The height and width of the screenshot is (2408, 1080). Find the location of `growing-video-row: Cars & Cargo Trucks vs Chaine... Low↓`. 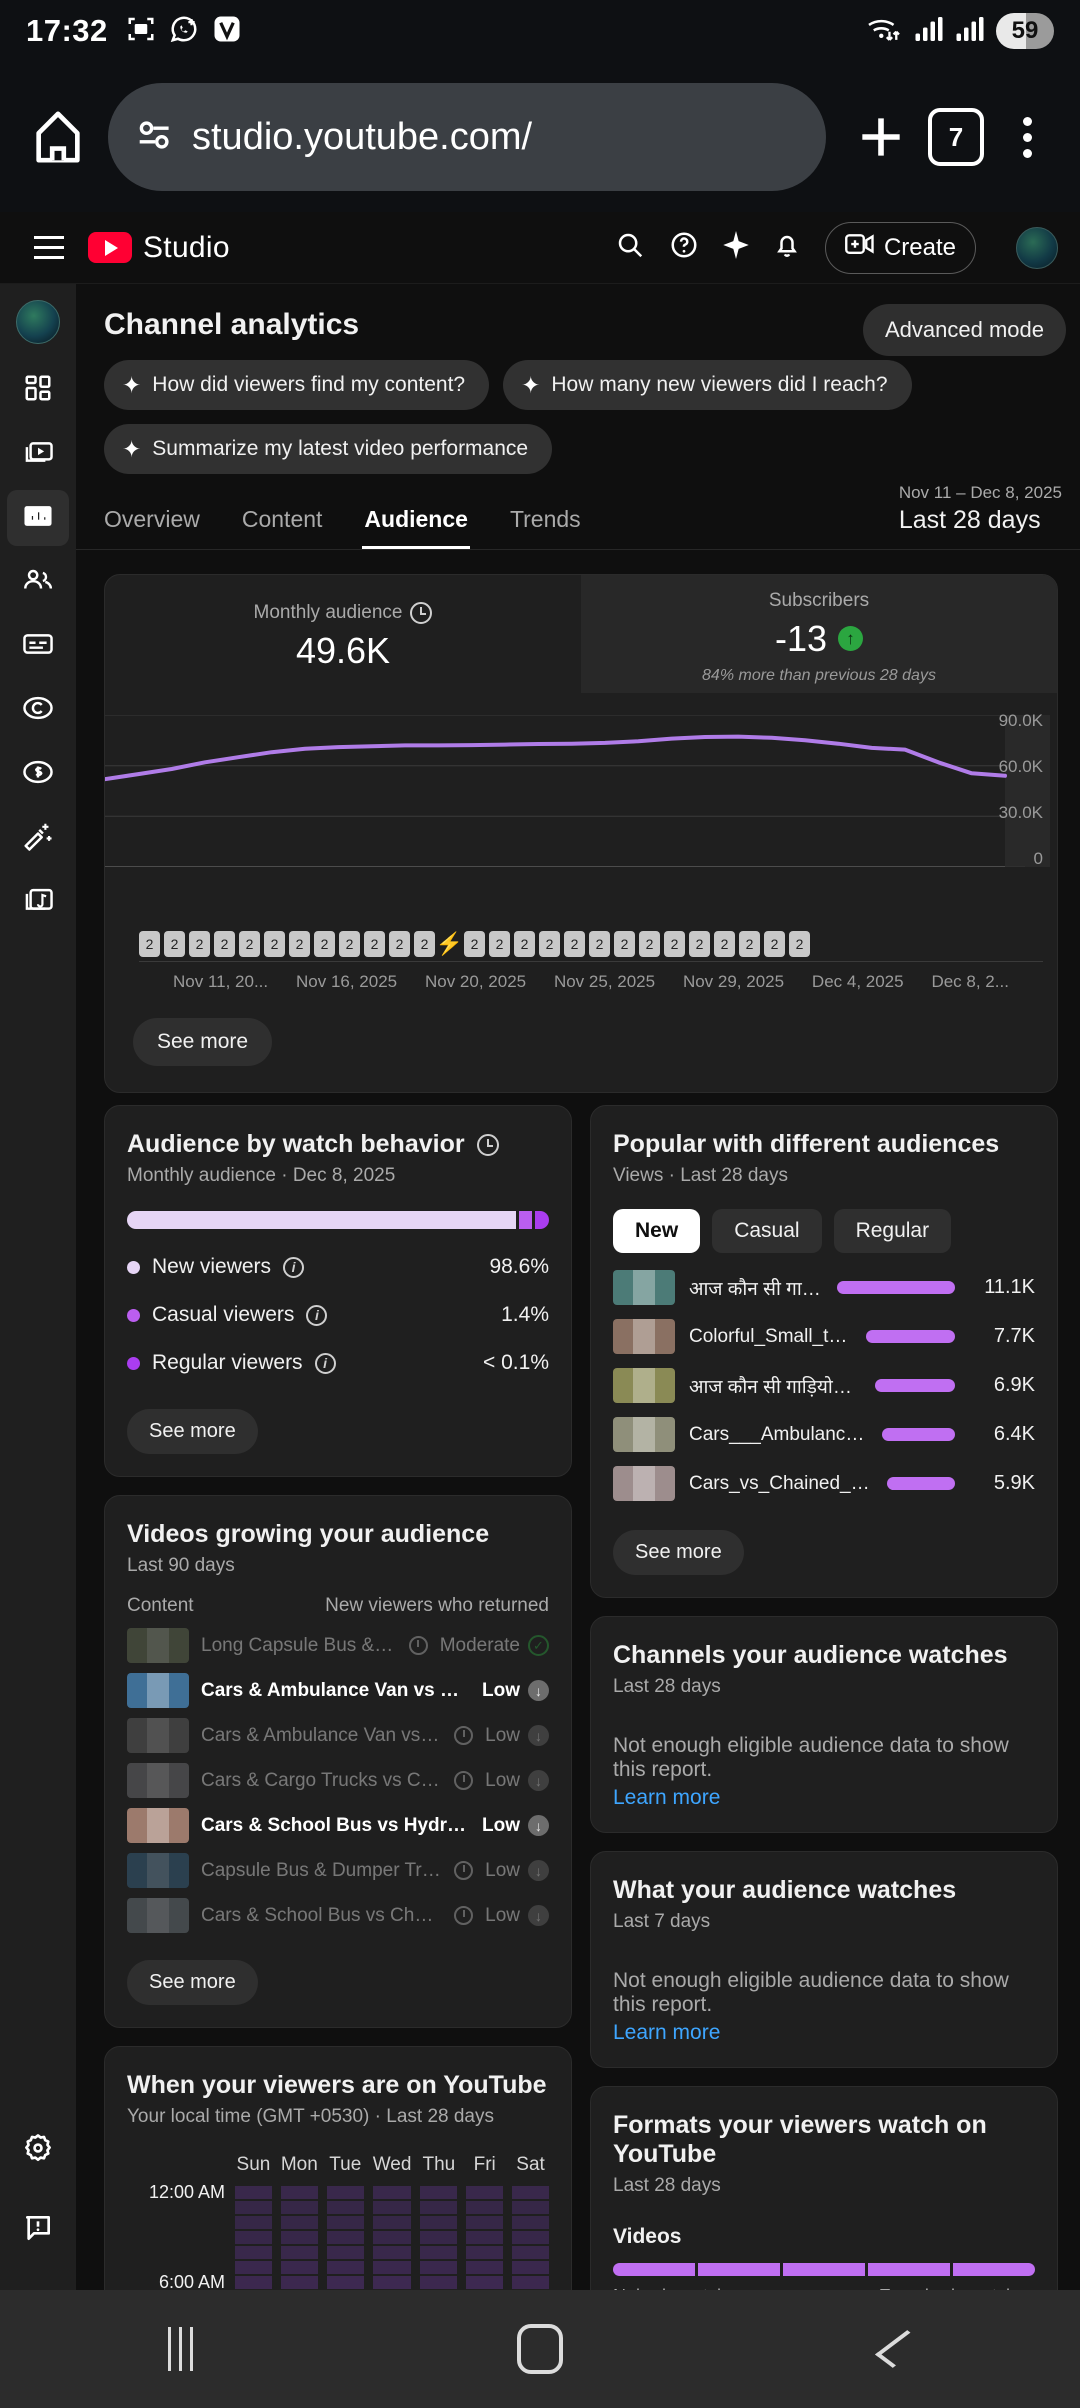

growing-video-row: Cars & Cargo Trucks vs Chaine... Low↓ is located at coordinates (338, 1780).